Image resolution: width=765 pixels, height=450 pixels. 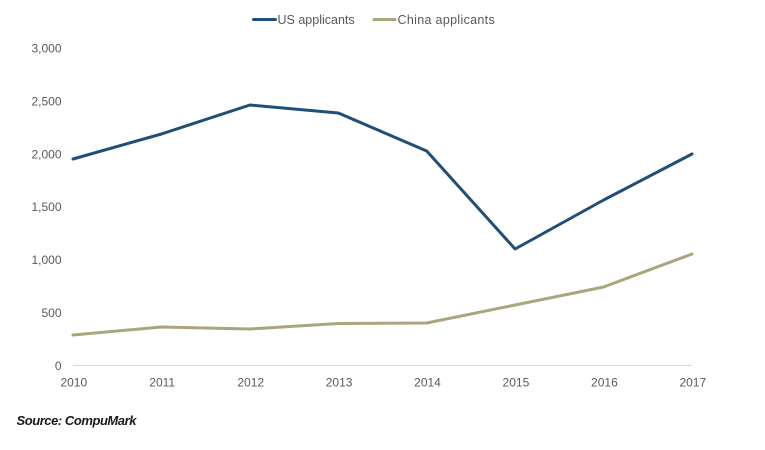 What do you see at coordinates (692, 383) in the screenshot?
I see `svg-text: 2017` at bounding box center [692, 383].